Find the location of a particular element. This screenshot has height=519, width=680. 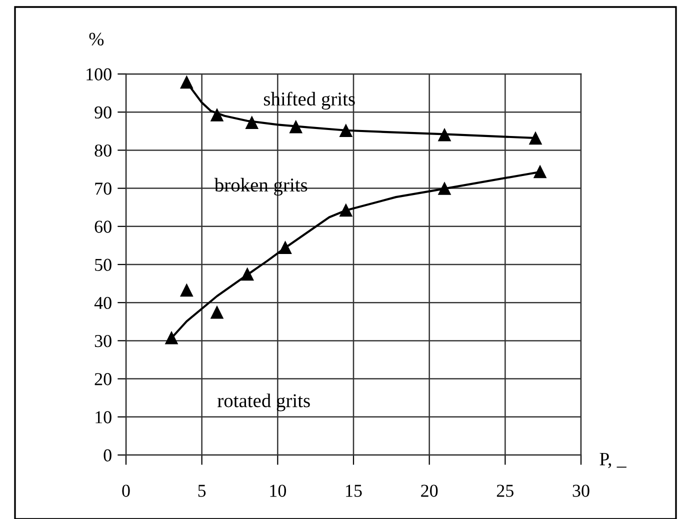

x-tick-label: 20 is located at coordinates (429, 490).